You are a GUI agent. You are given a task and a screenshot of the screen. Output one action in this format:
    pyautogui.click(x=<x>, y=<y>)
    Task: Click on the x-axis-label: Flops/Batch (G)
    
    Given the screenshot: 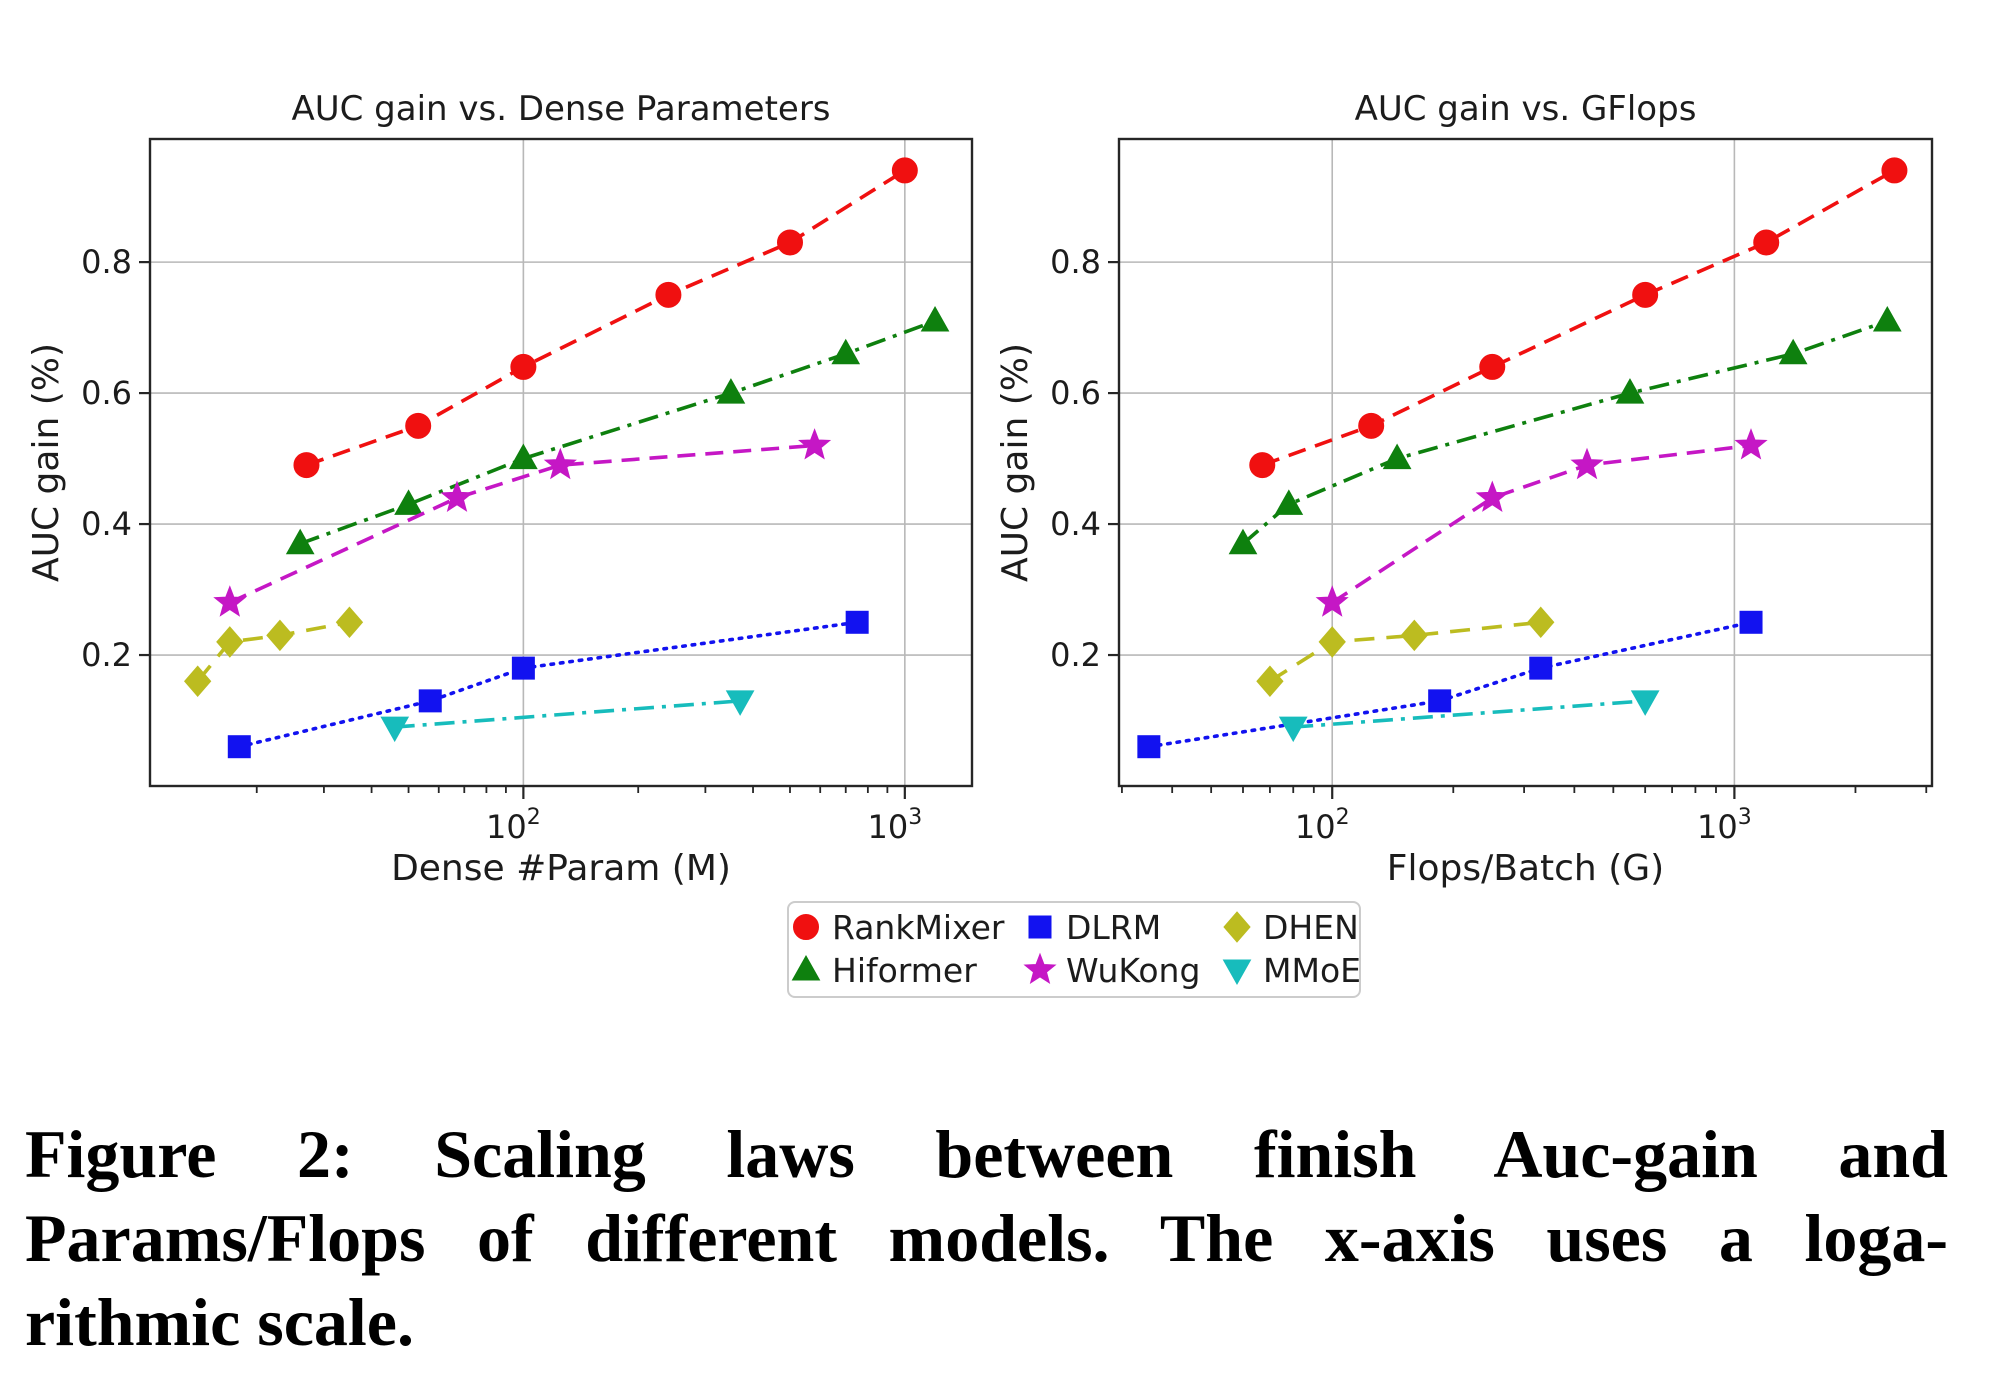 What is the action you would take?
    pyautogui.click(x=1525, y=868)
    